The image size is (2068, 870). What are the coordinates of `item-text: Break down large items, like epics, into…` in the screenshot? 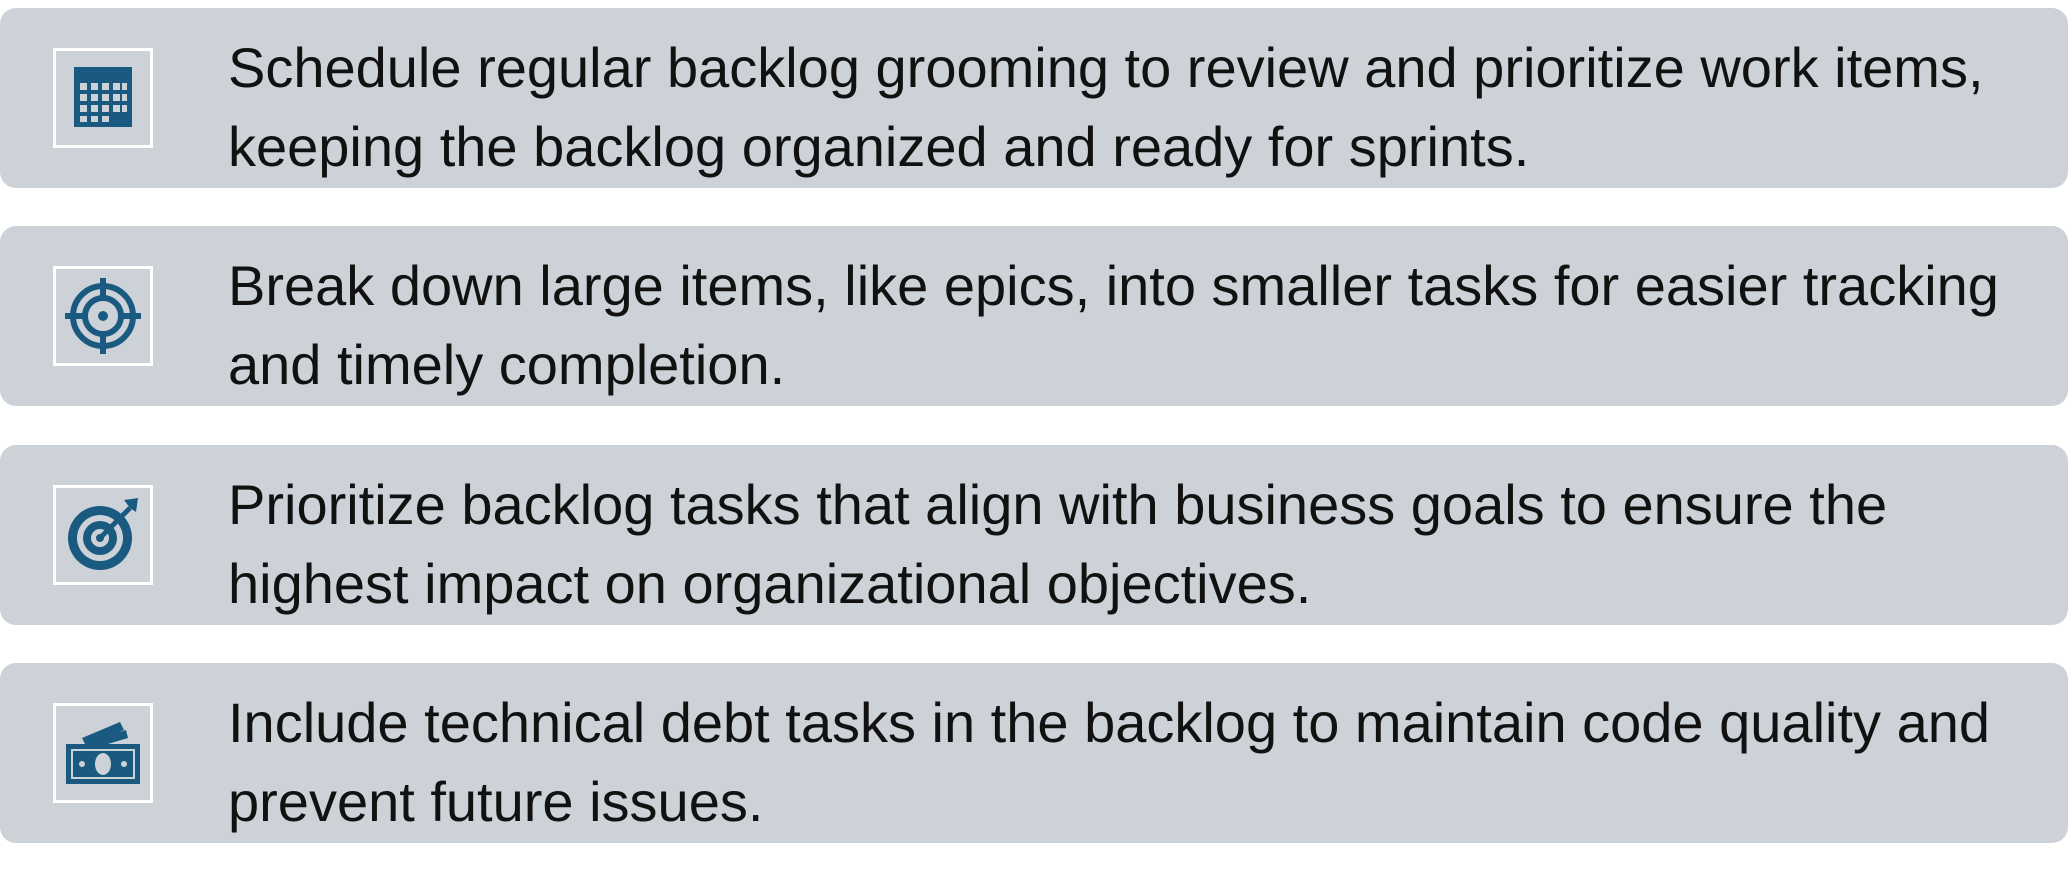 It's located at (1113, 325).